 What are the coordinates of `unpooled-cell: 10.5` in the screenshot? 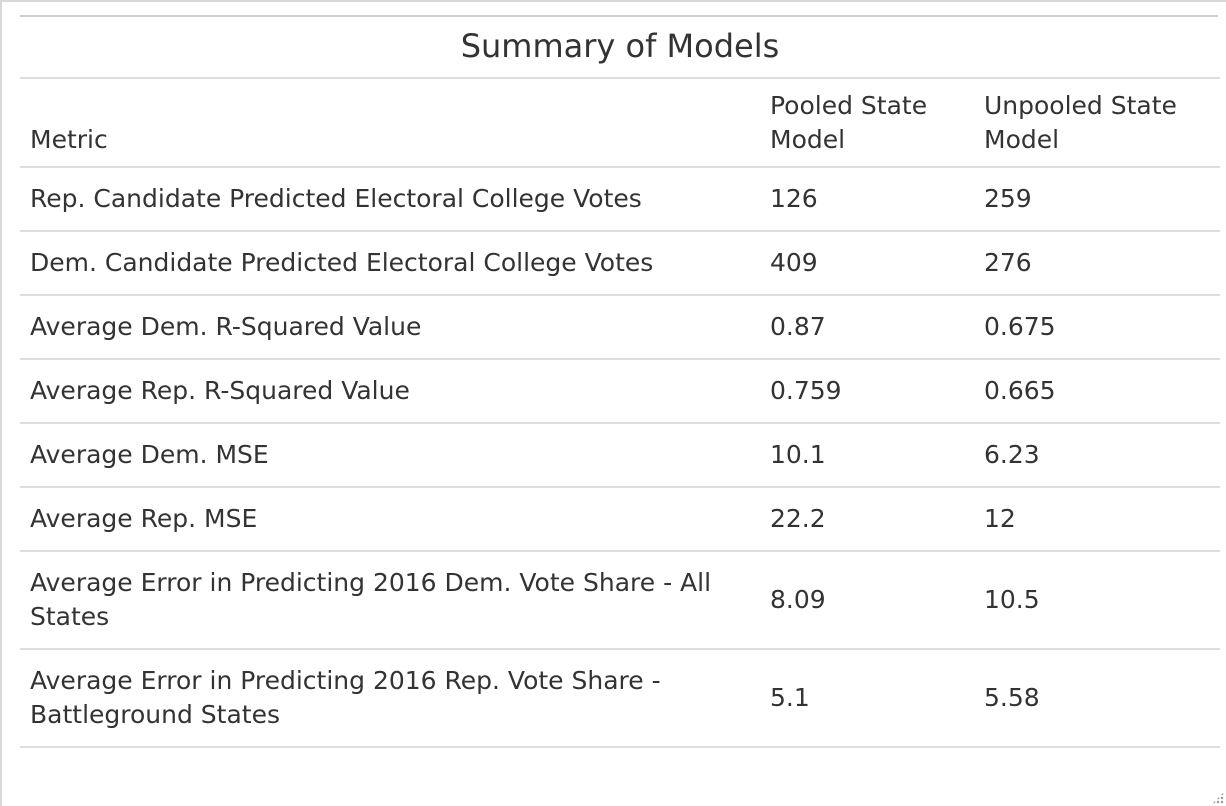 It's located at (1097, 600).